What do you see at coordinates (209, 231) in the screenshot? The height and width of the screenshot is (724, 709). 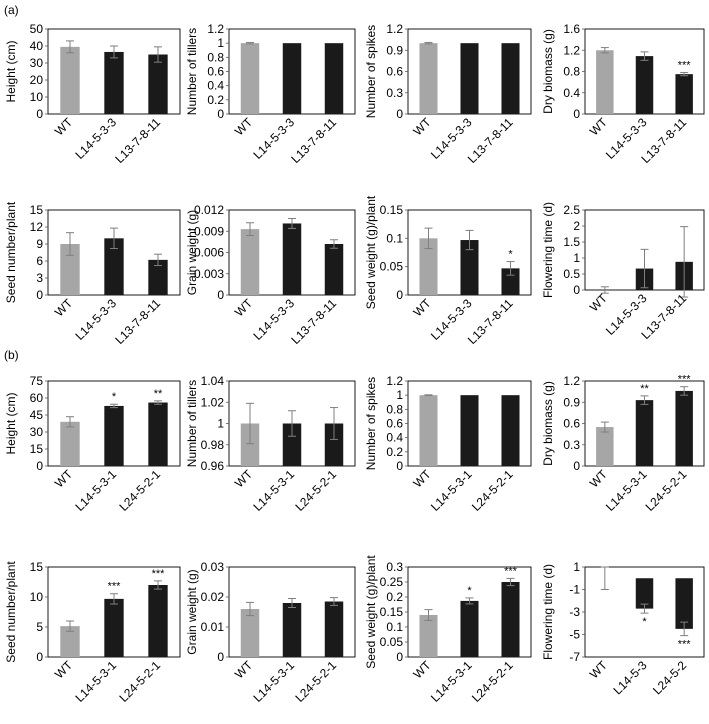 I see `y-tick-label: 0.009` at bounding box center [209, 231].